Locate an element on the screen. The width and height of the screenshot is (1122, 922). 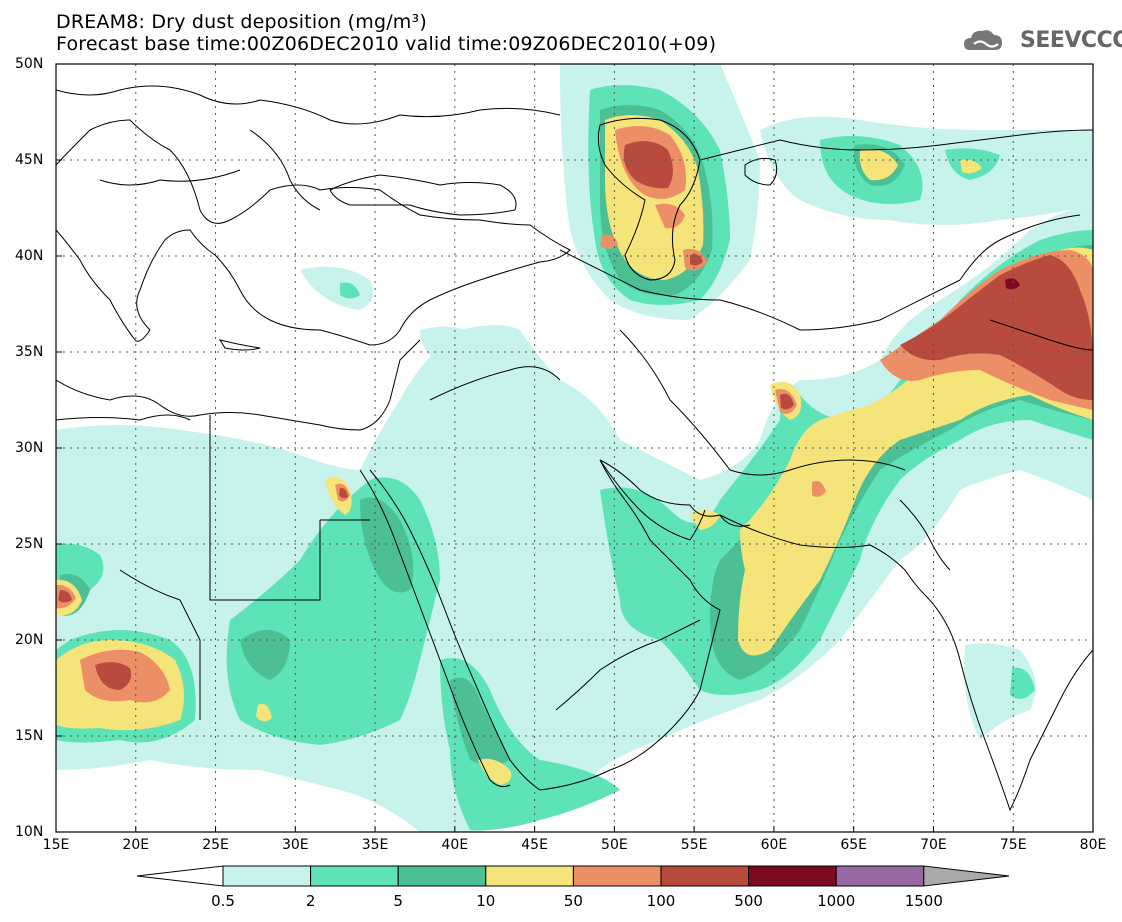
colorbar-label: 2 is located at coordinates (310, 901).